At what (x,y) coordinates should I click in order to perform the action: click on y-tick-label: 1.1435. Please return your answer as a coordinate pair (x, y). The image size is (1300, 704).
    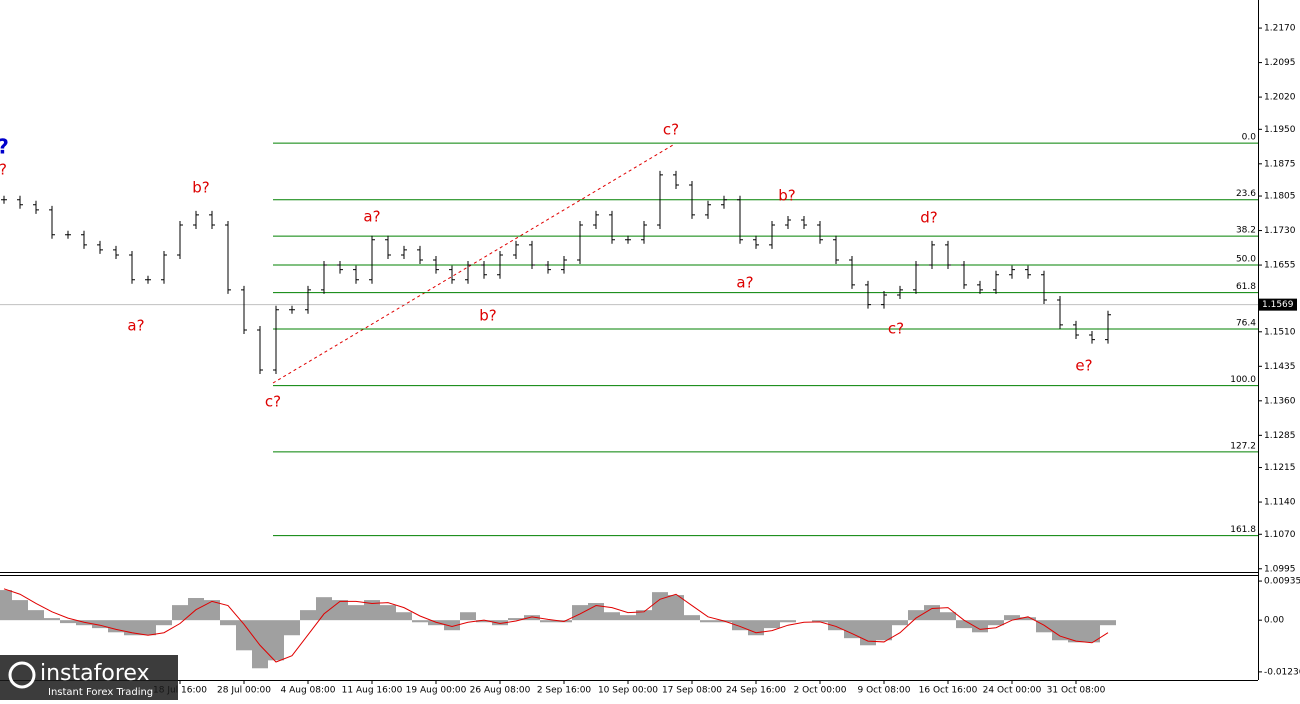
    Looking at the image, I should click on (1280, 367).